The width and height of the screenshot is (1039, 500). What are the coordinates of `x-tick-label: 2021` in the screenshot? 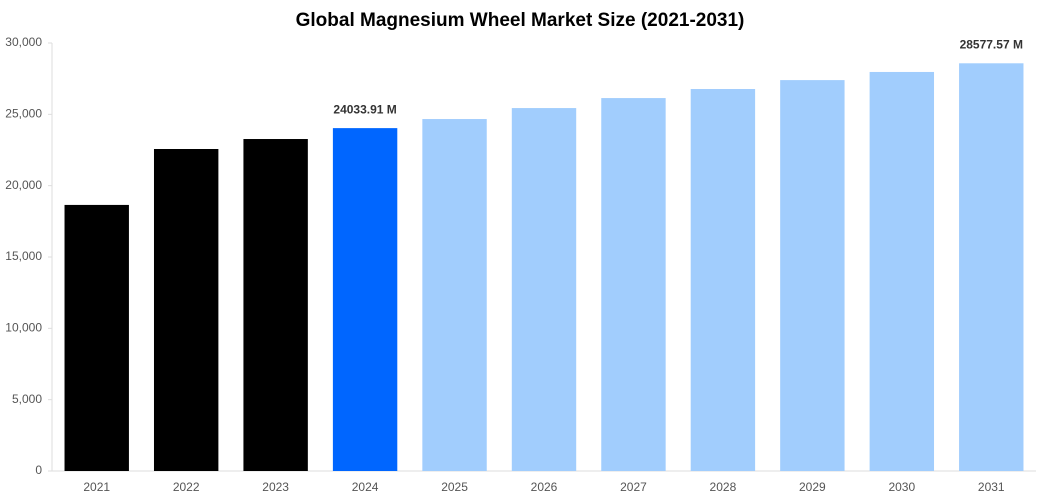 It's located at (96, 487).